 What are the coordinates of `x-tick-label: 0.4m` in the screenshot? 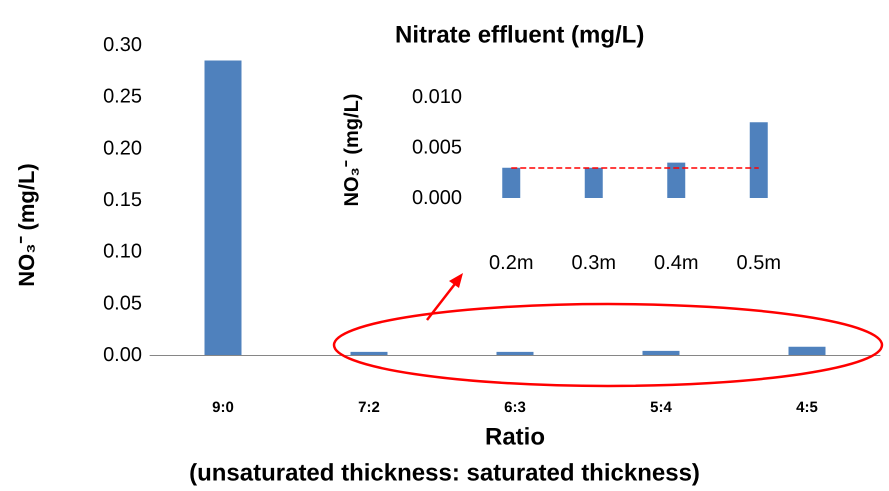 It's located at (676, 263).